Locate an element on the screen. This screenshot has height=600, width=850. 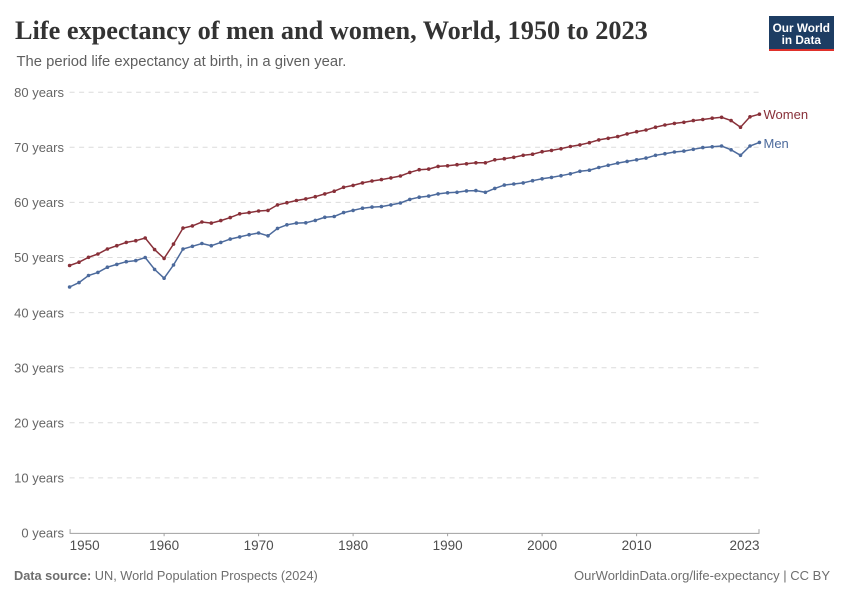
svg-text: Men is located at coordinates (776, 143).